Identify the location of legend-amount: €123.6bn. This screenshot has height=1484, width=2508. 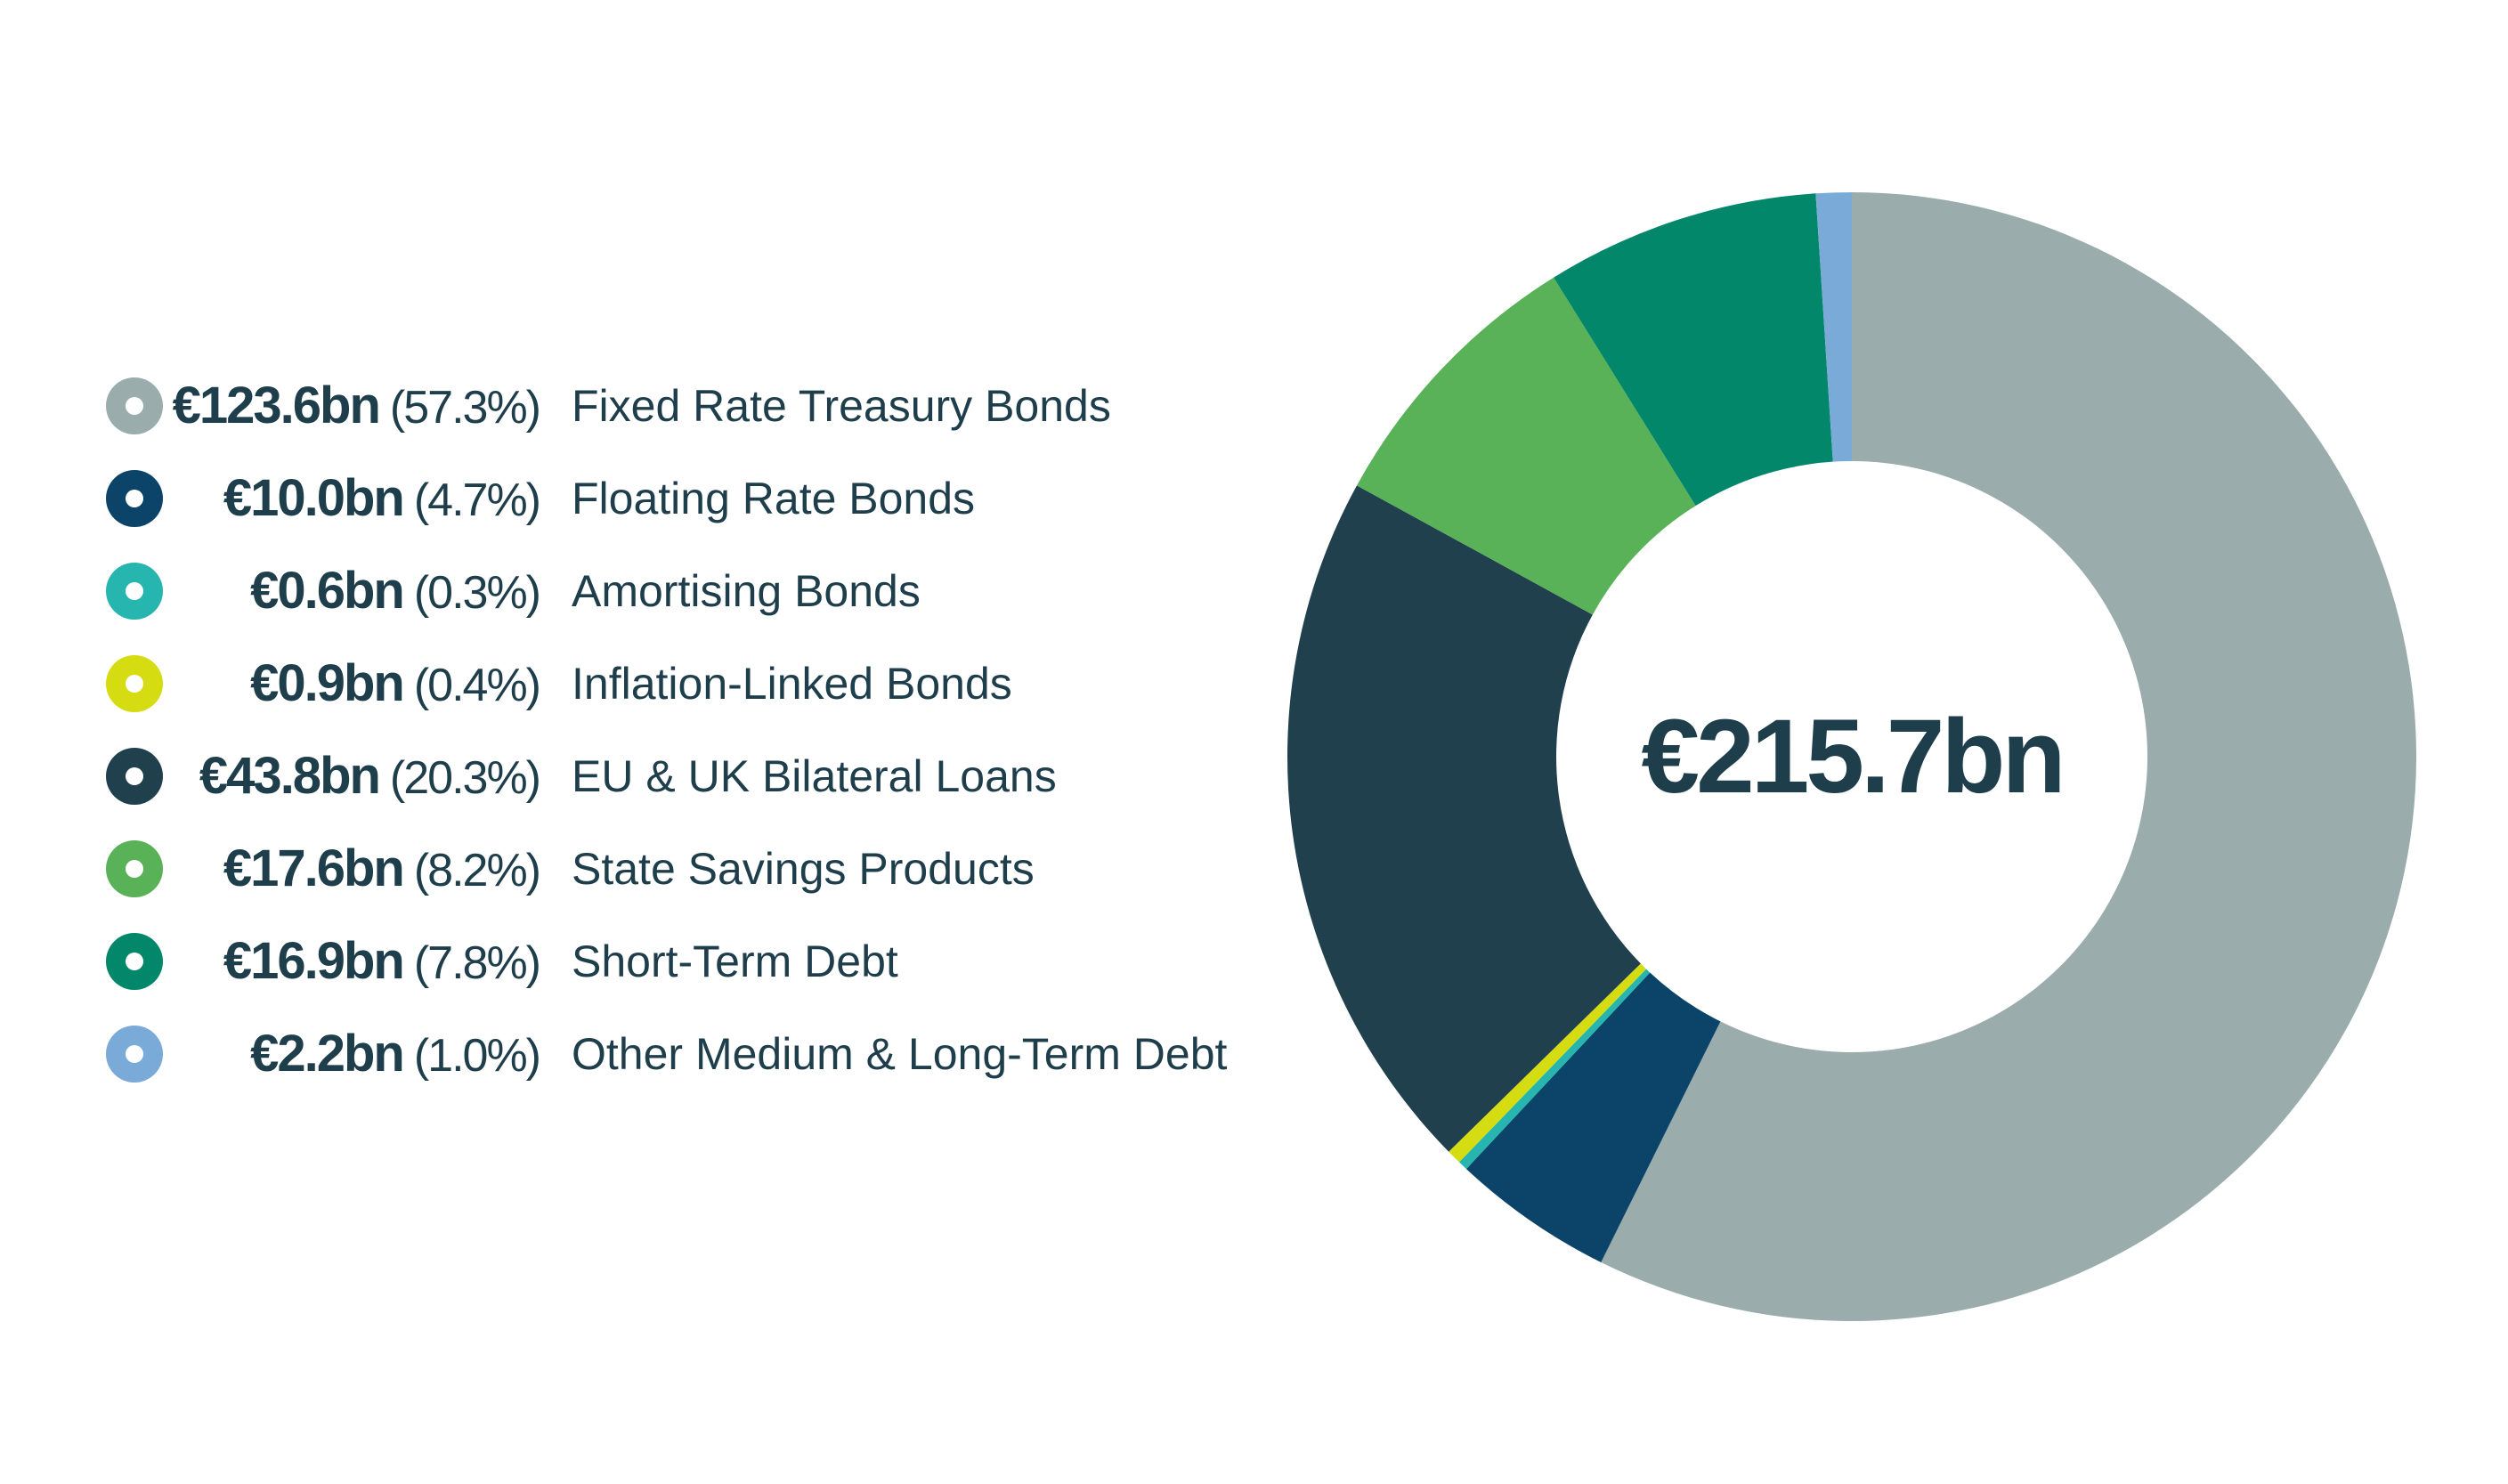
(276, 405).